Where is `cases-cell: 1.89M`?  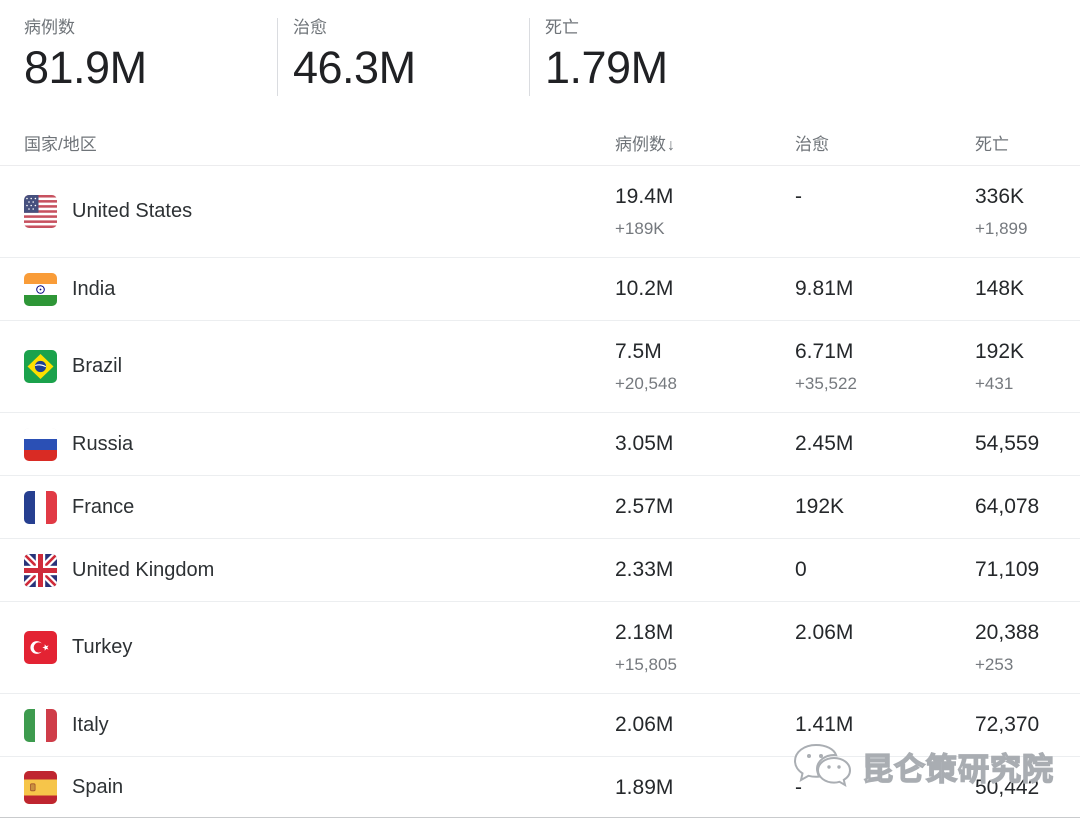
cases-cell: 1.89M is located at coordinates (644, 779).